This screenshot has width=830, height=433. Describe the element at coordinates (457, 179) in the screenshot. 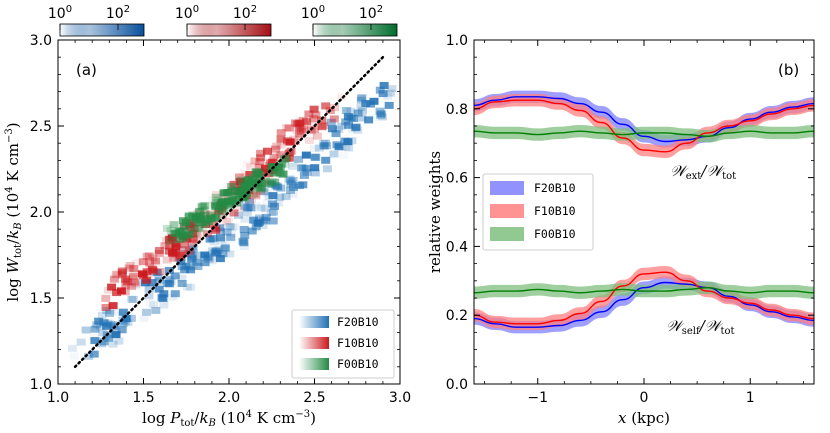

I see `y-tick-label: 0.6` at that location.